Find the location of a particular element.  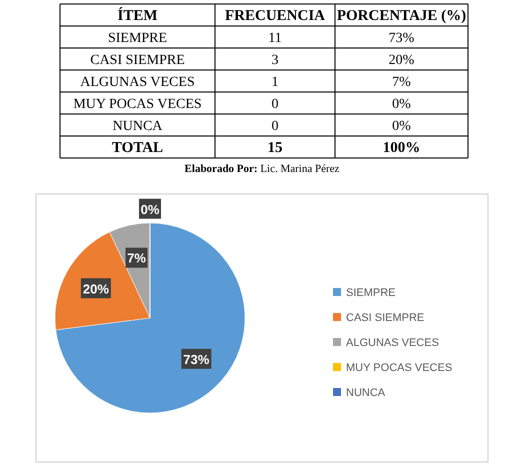

legend-label: MUY POCAS VECES is located at coordinates (399, 368).